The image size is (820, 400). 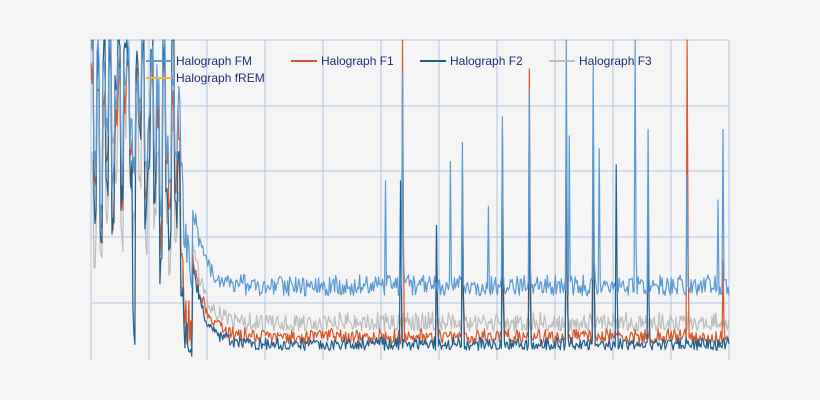 I want to click on legend-label-fm: Halograph FM, so click(x=214, y=61).